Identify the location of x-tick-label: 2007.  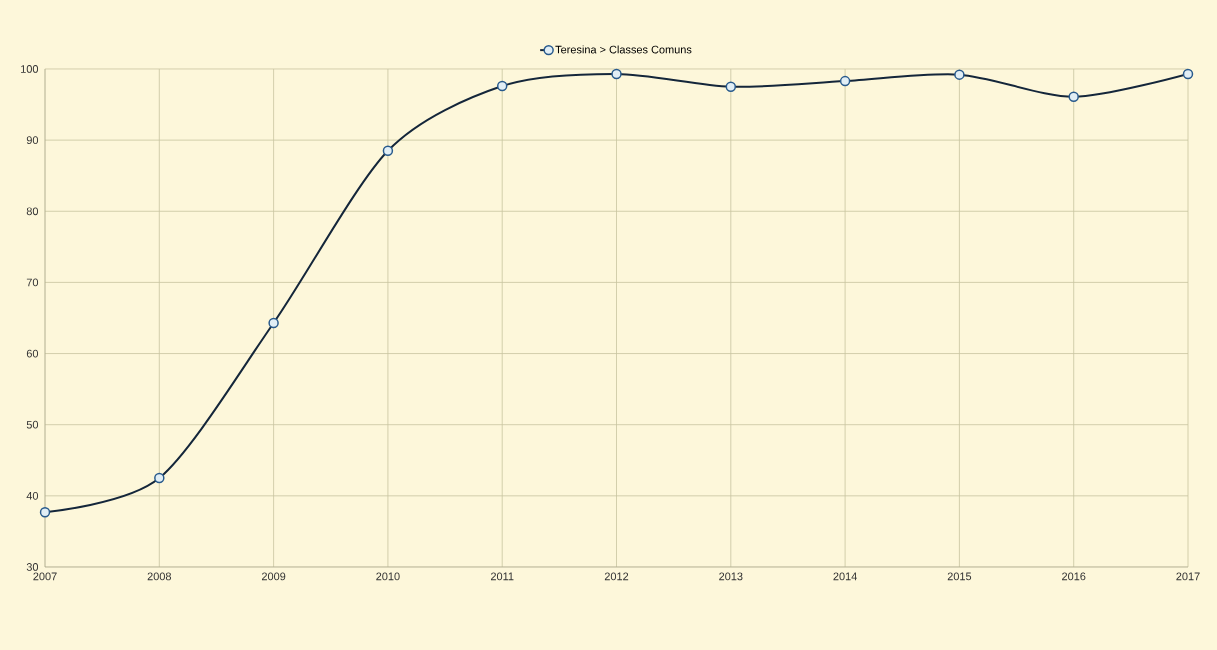
(45, 576).